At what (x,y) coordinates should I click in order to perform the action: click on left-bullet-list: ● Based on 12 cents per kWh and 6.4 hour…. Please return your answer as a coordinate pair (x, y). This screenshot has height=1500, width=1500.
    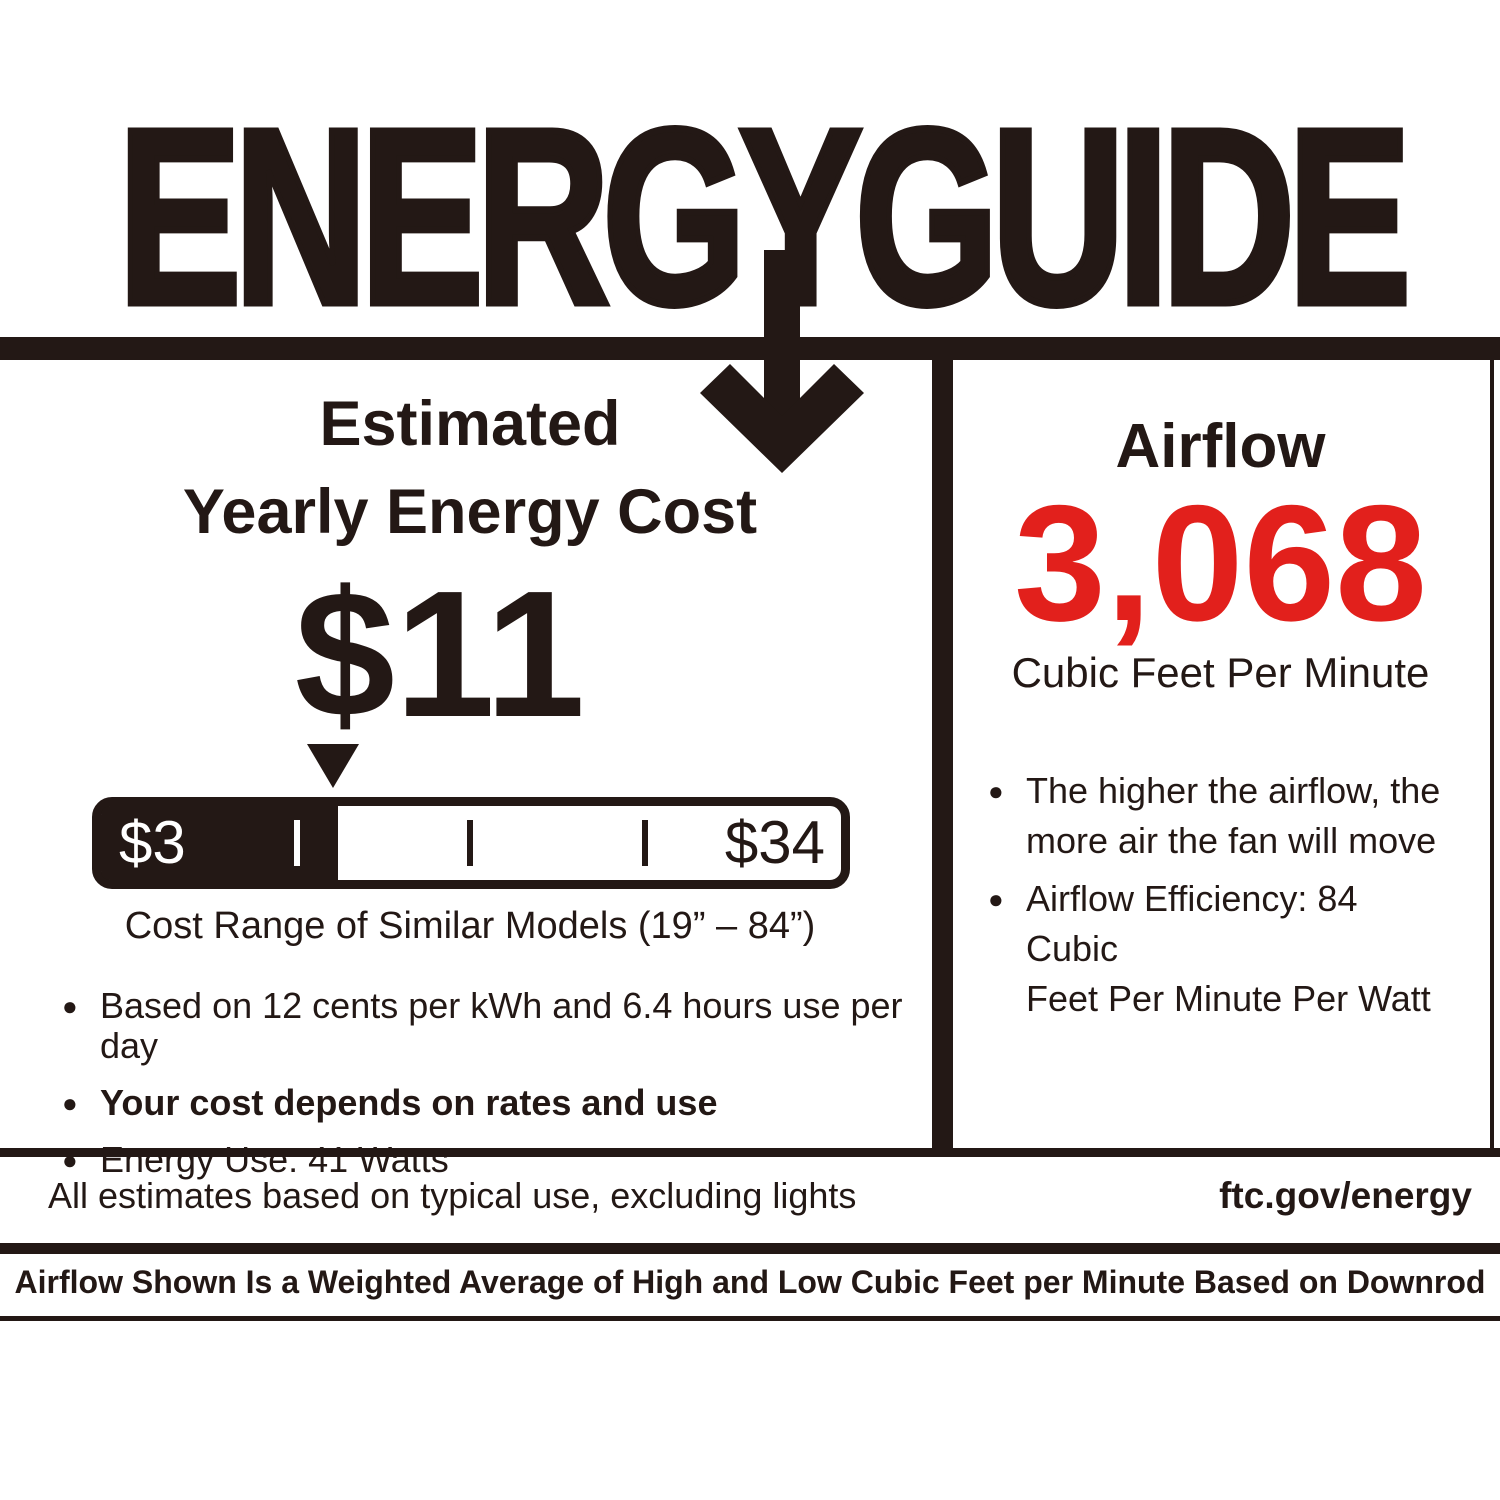
    Looking at the image, I should click on (497, 1091).